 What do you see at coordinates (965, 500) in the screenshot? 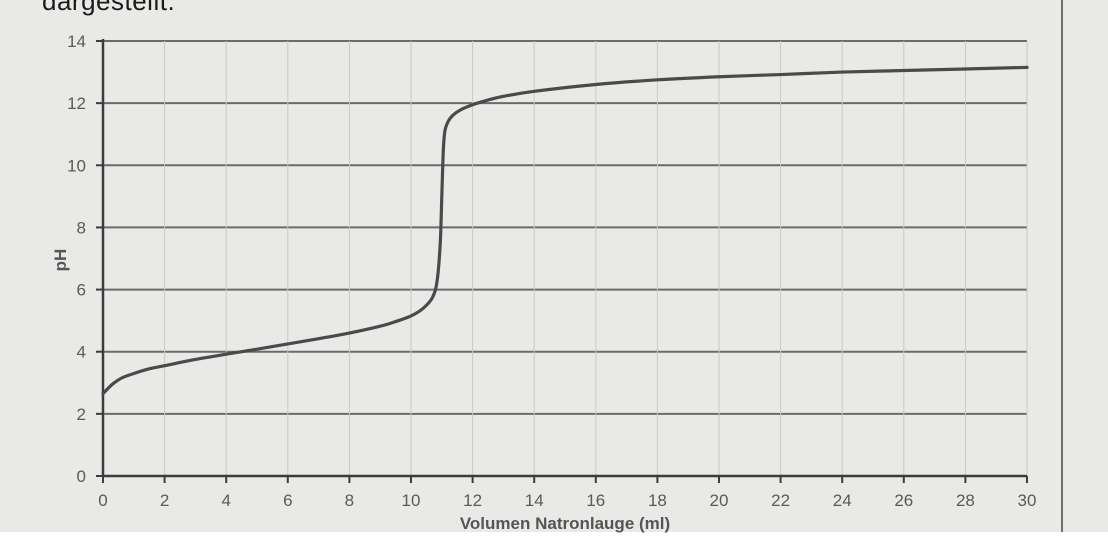
I see `x-tick-label: 28` at bounding box center [965, 500].